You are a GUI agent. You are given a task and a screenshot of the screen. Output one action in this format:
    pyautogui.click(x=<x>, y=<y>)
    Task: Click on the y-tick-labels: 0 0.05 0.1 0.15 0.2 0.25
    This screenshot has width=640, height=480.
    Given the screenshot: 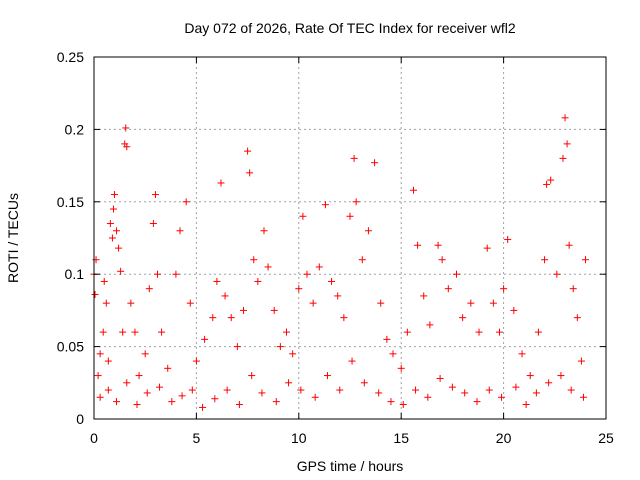 What is the action you would take?
    pyautogui.click(x=70, y=238)
    